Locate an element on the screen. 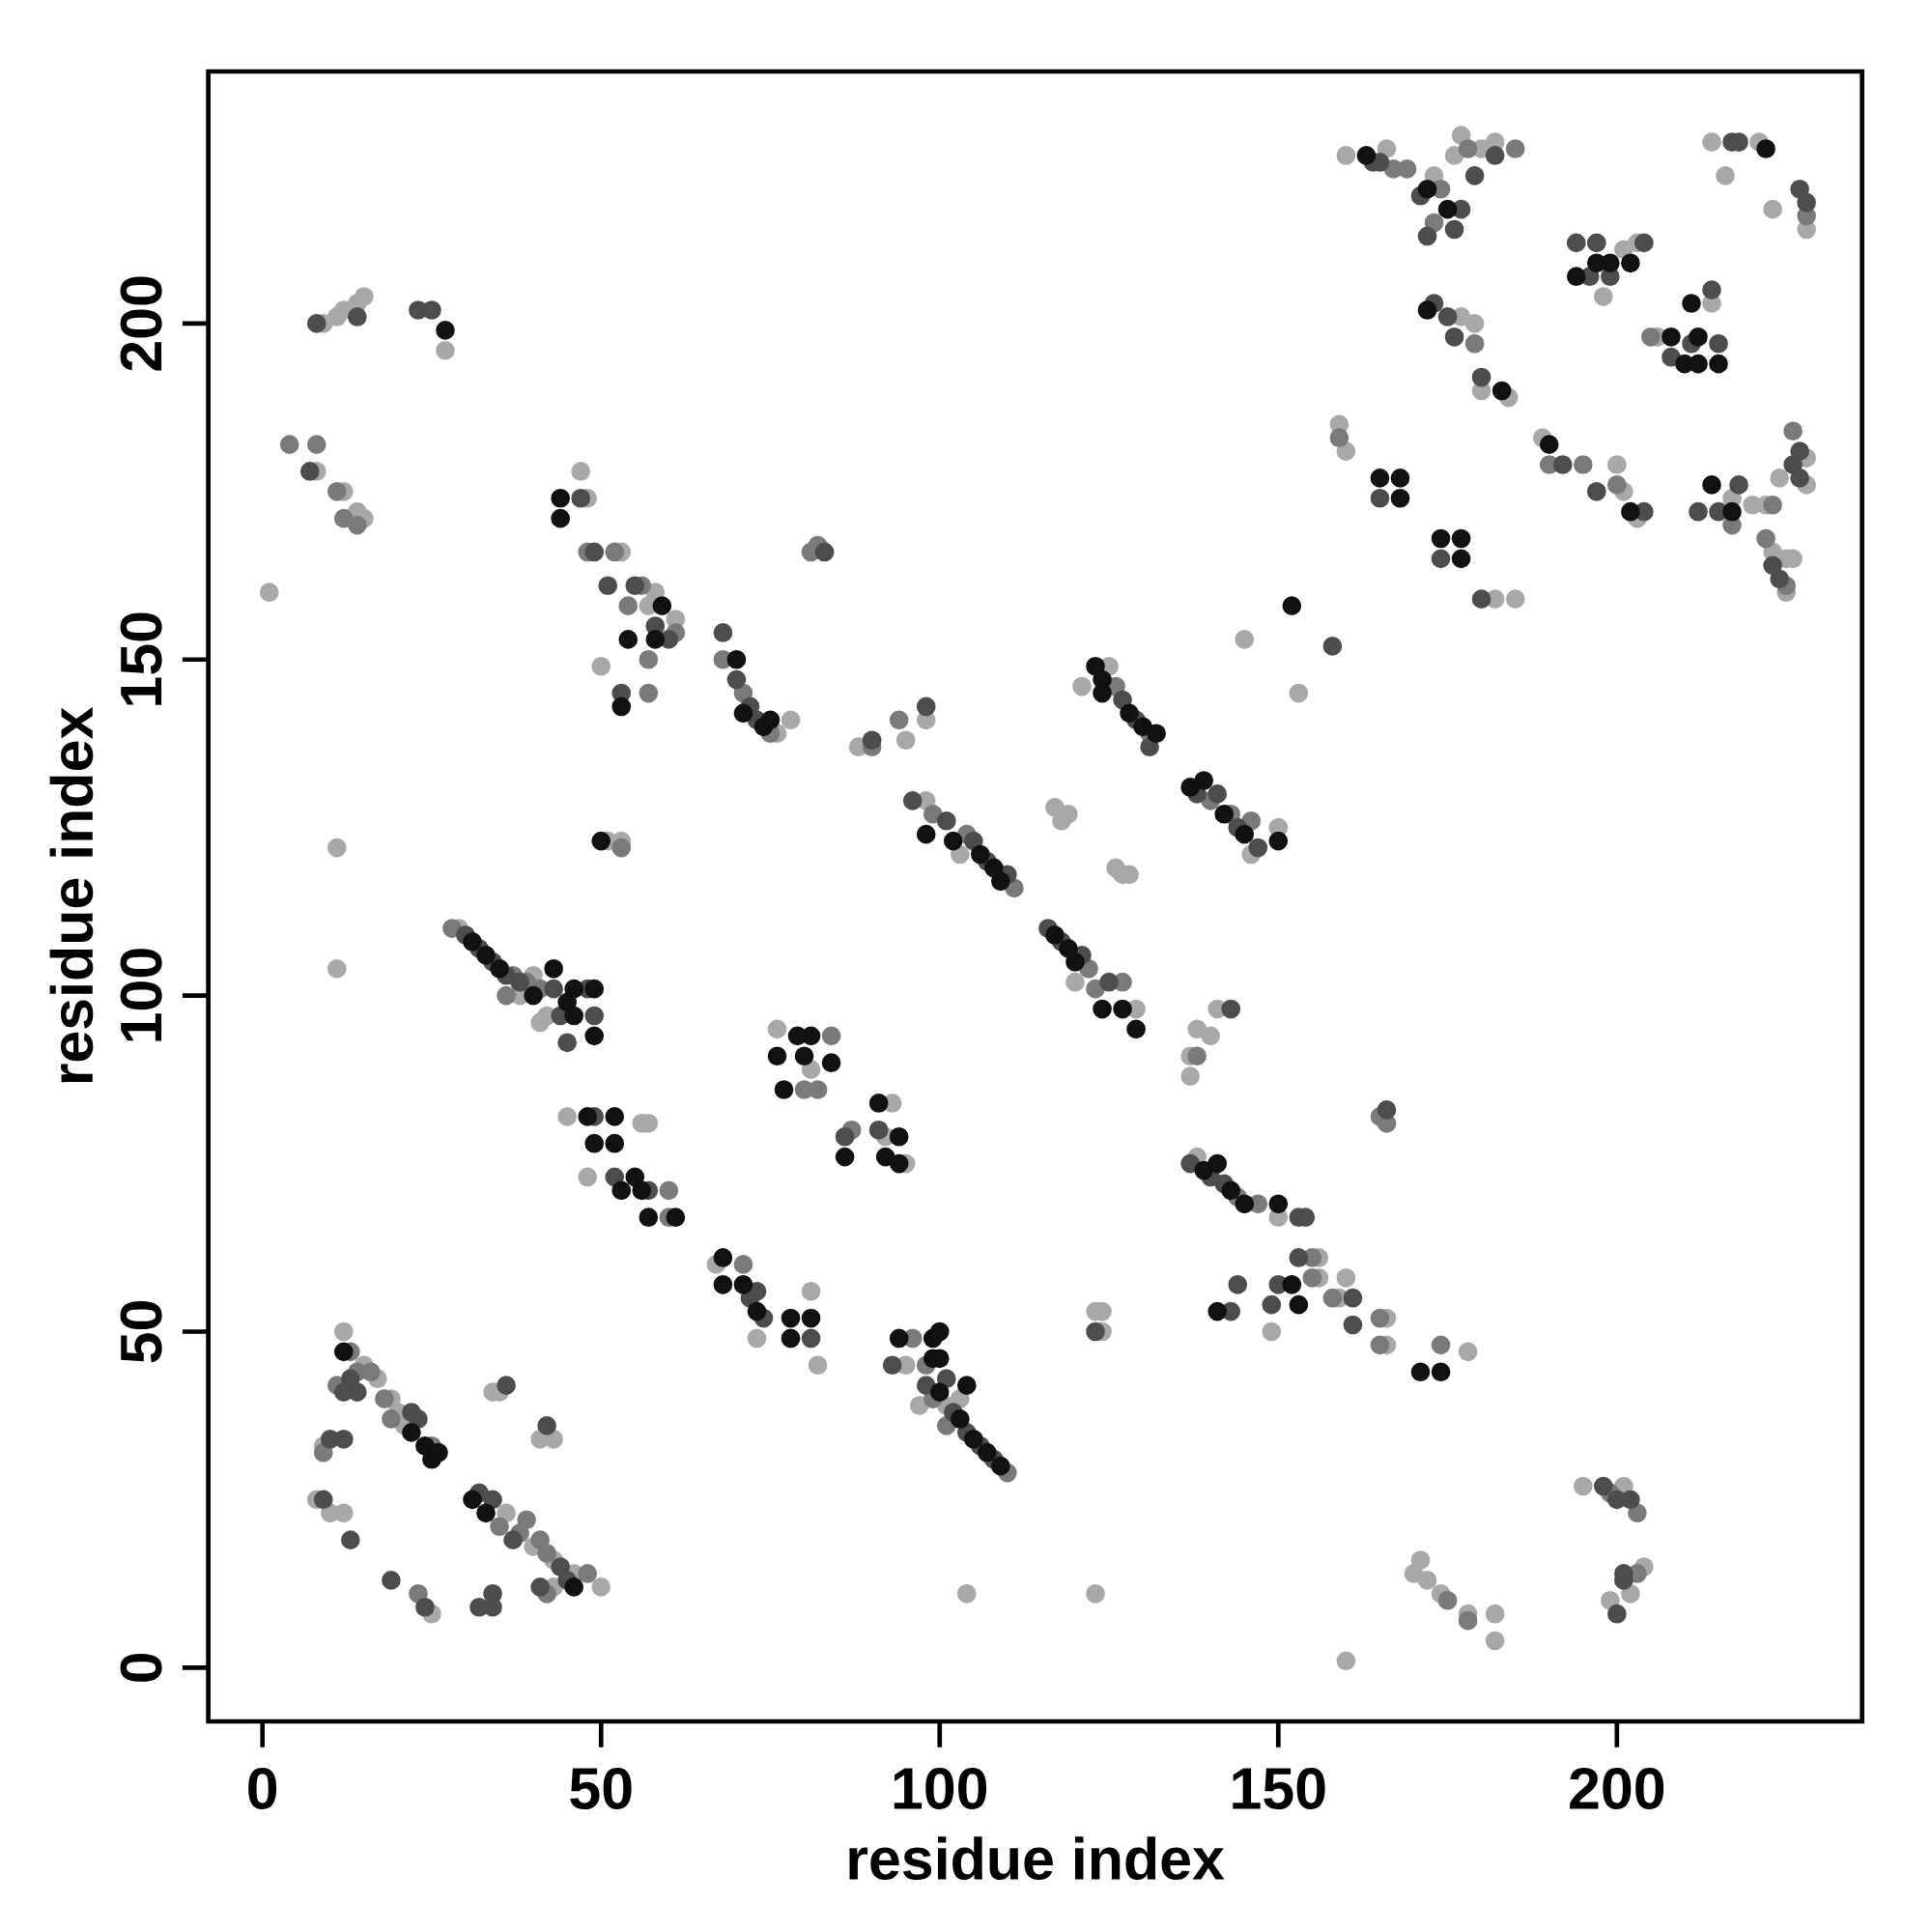  y-tick-label: 100 is located at coordinates (141, 995).